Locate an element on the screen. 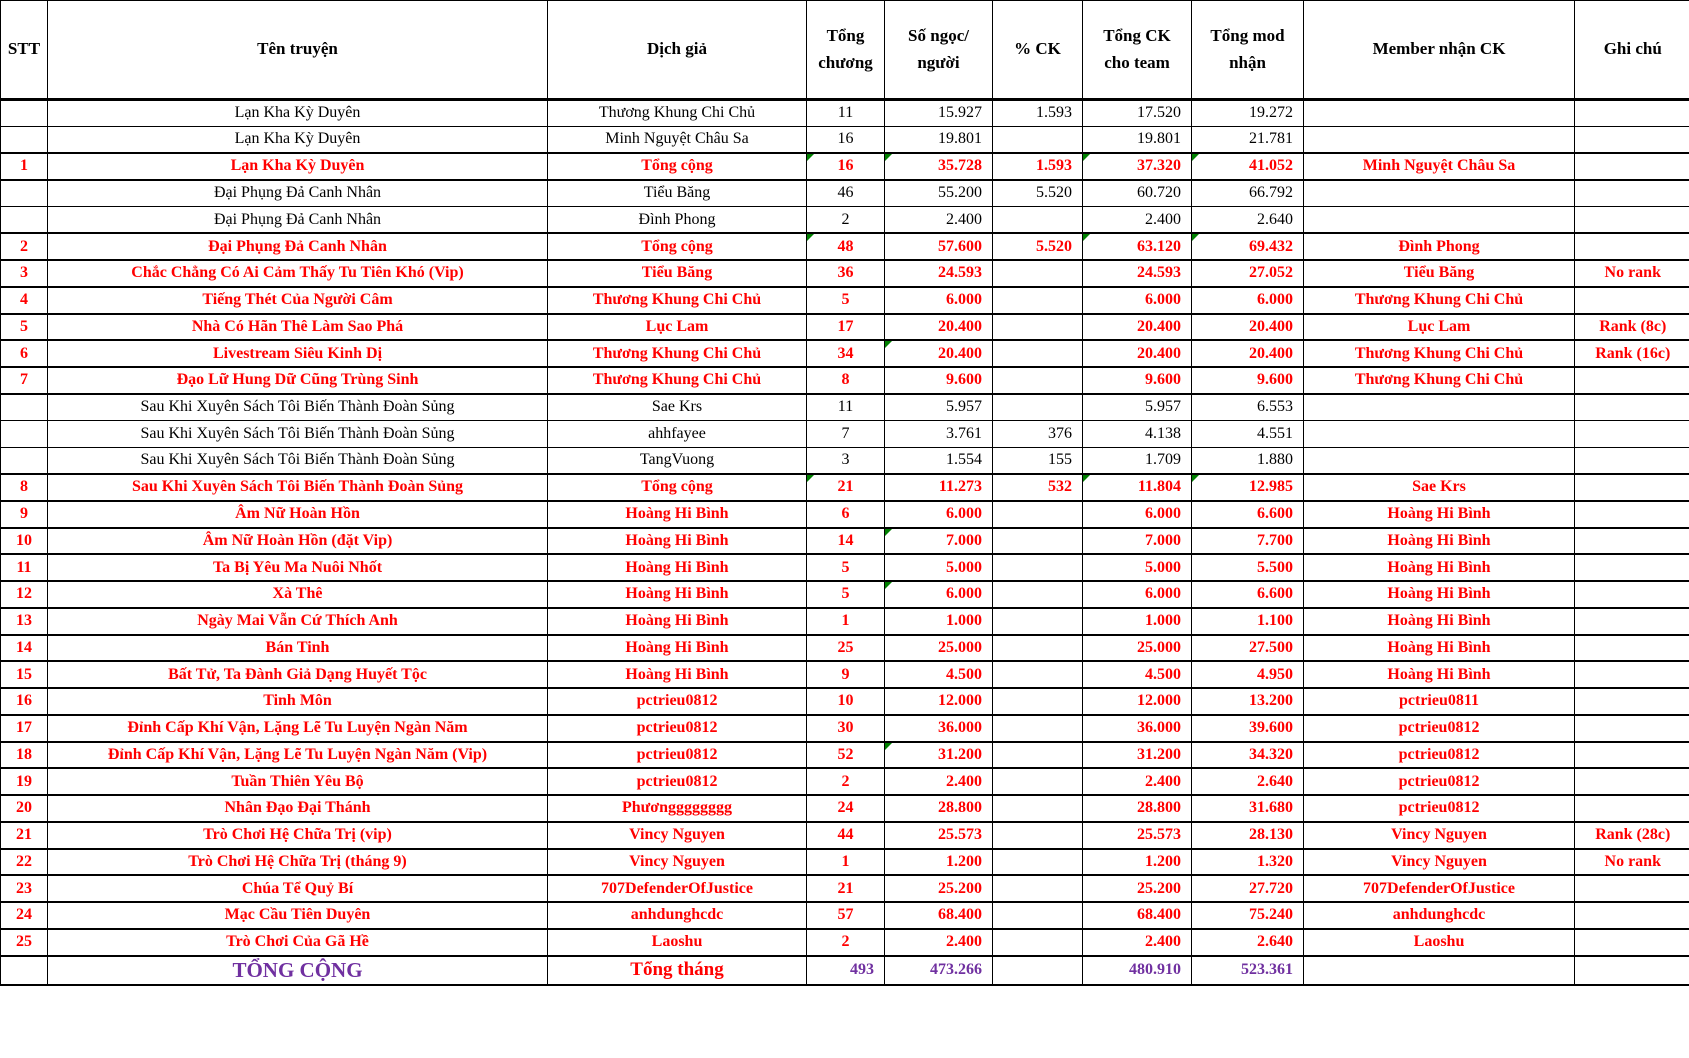 This screenshot has height=1058, width=1689. cell-translator: Hoàng Hi Bình is located at coordinates (677, 674).